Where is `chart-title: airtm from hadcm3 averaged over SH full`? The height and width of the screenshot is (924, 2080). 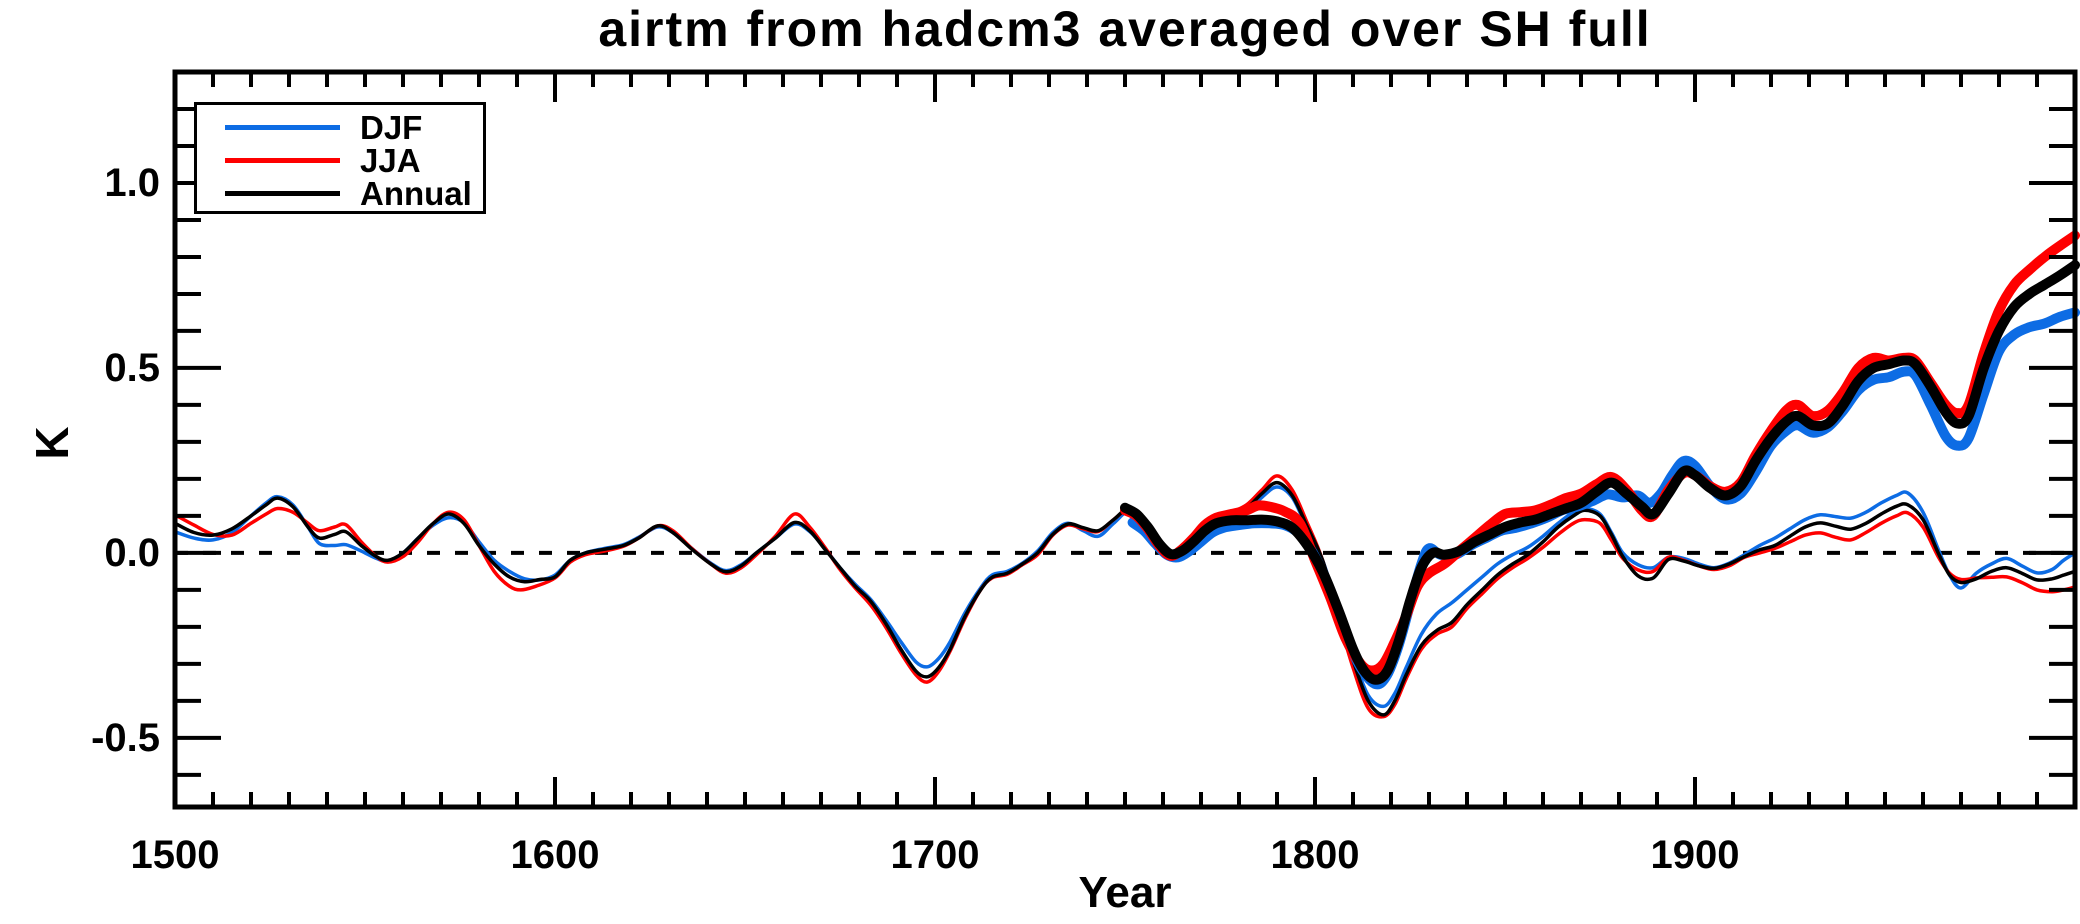
chart-title: airtm from hadcm3 averaged over SH full is located at coordinates (1125, 29).